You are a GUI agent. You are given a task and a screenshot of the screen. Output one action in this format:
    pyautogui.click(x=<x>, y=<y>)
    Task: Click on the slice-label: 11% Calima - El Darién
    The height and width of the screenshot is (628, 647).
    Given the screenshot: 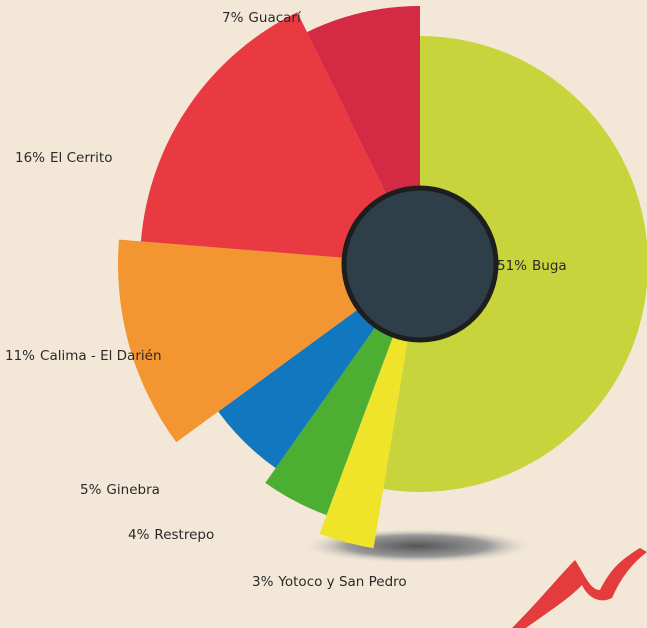 What is the action you would take?
    pyautogui.click(x=83, y=356)
    